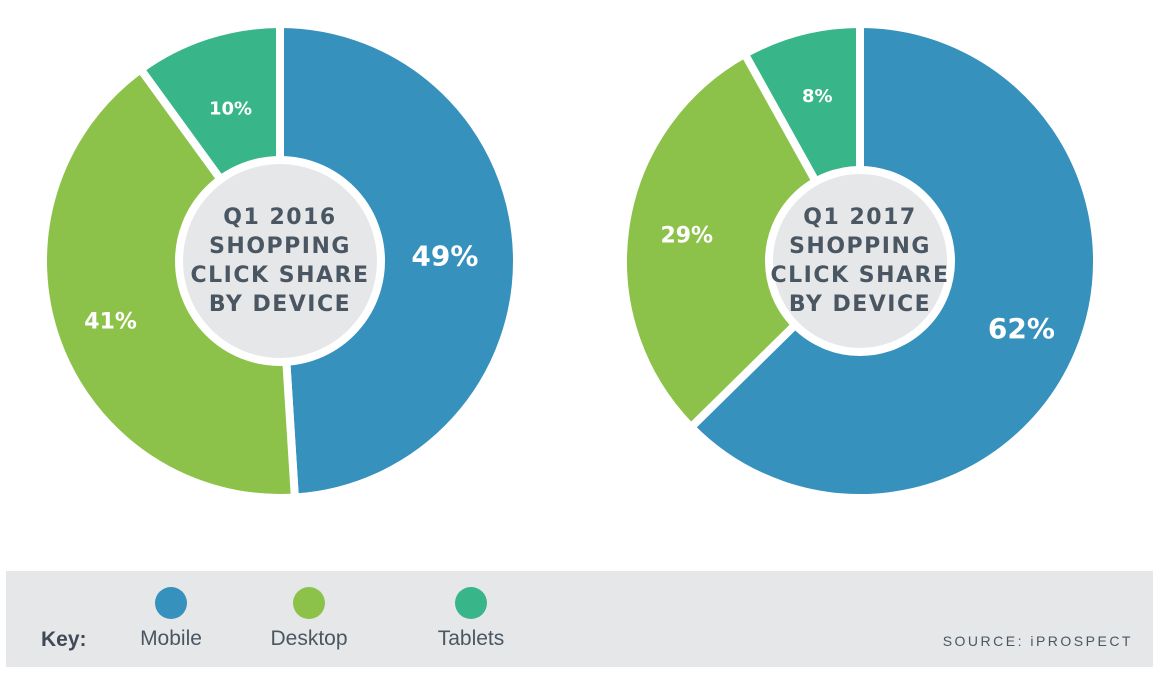  What do you see at coordinates (398, 260) in the screenshot?
I see `slice-mobile` at bounding box center [398, 260].